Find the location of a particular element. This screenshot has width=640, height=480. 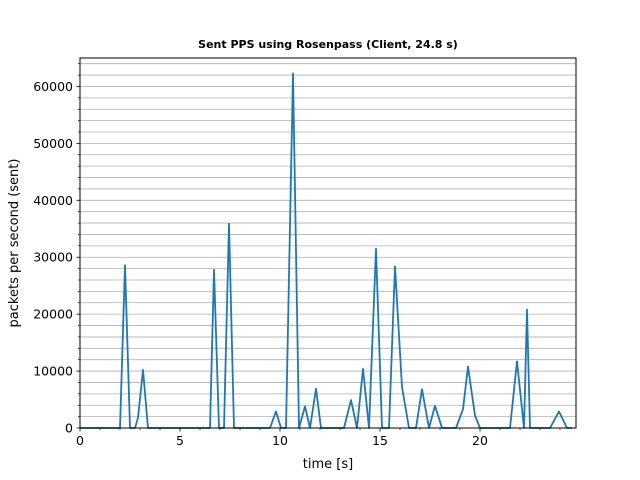

x-tick-label: 0 is located at coordinates (80, 440).